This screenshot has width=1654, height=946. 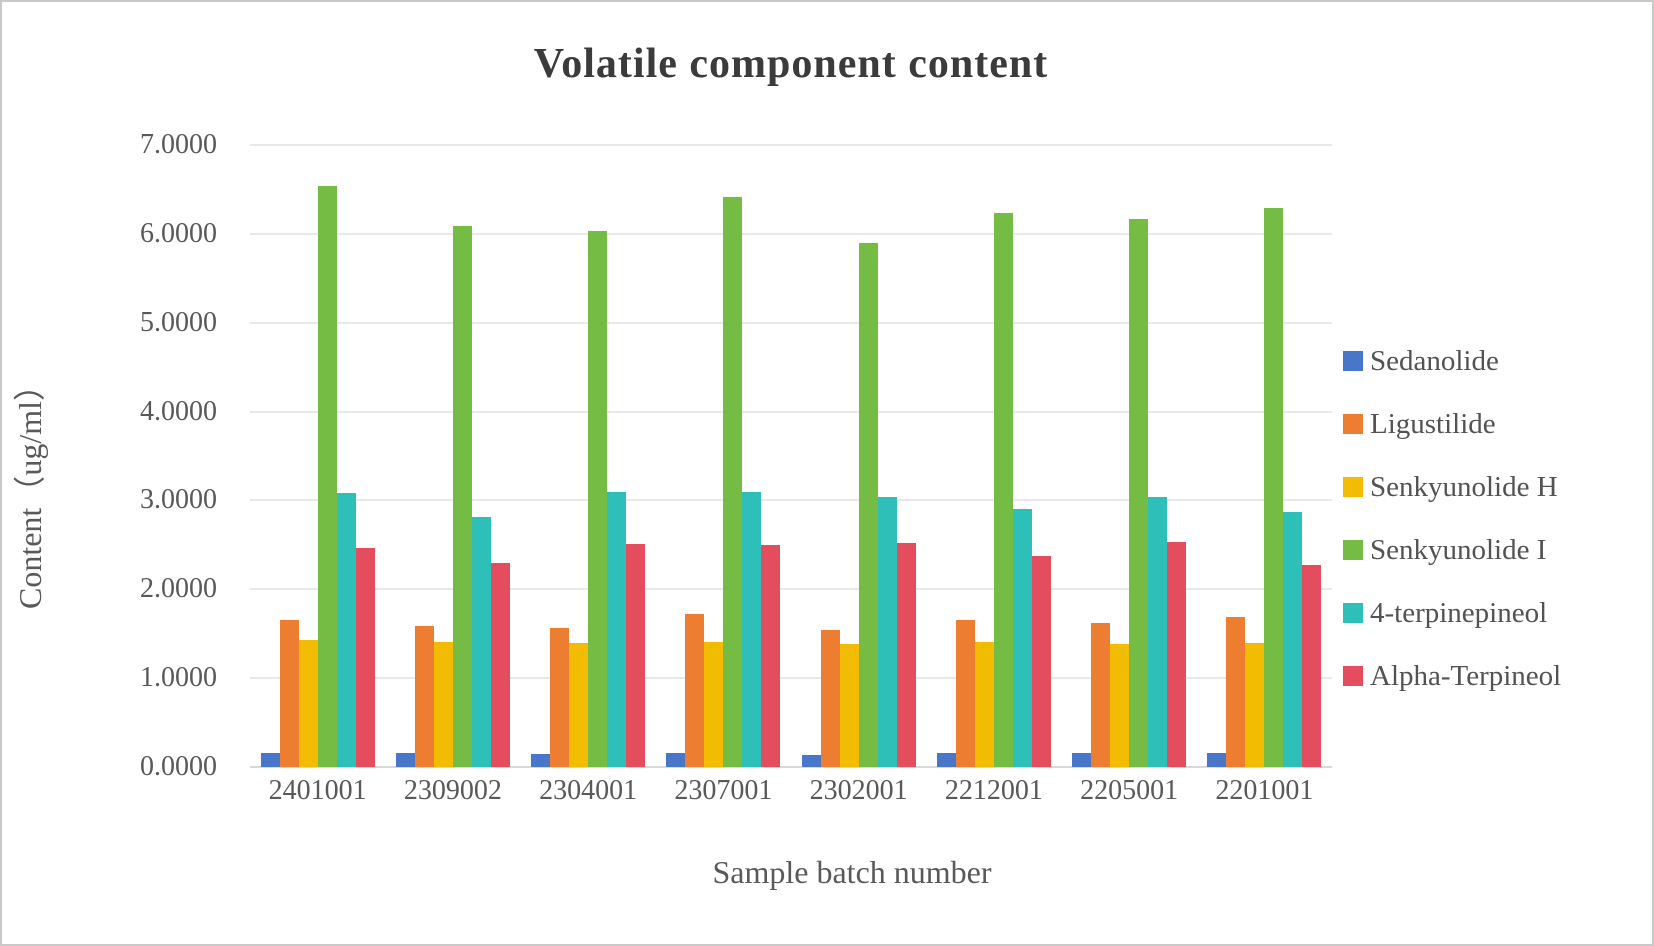 What do you see at coordinates (993, 790) in the screenshot?
I see `x-tick-label: 2212001` at bounding box center [993, 790].